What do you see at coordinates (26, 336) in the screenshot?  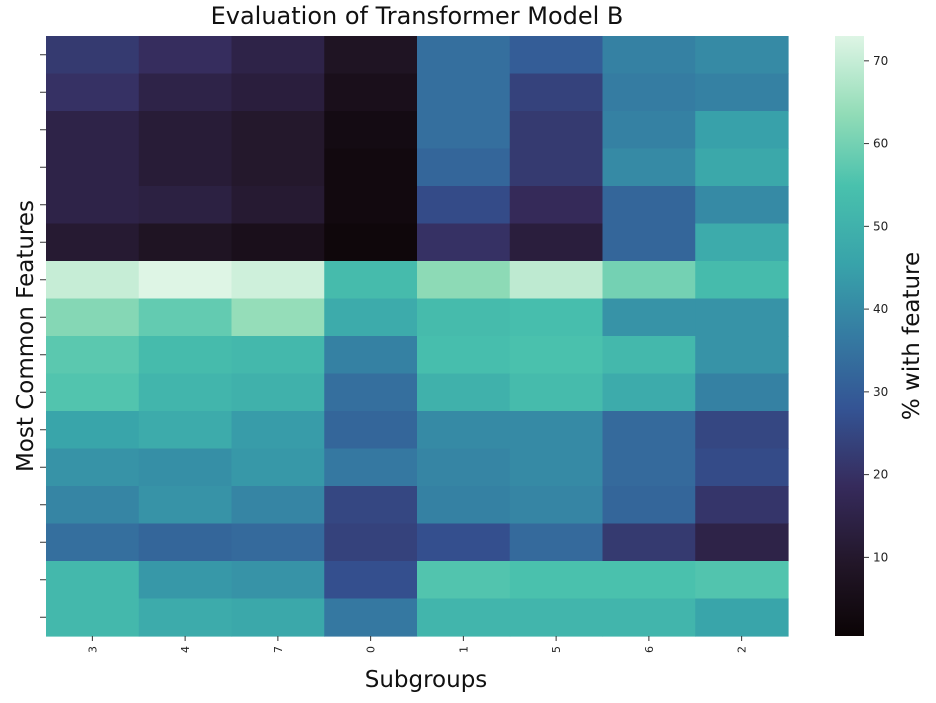 I see `y-axis-label: Most Common Features` at bounding box center [26, 336].